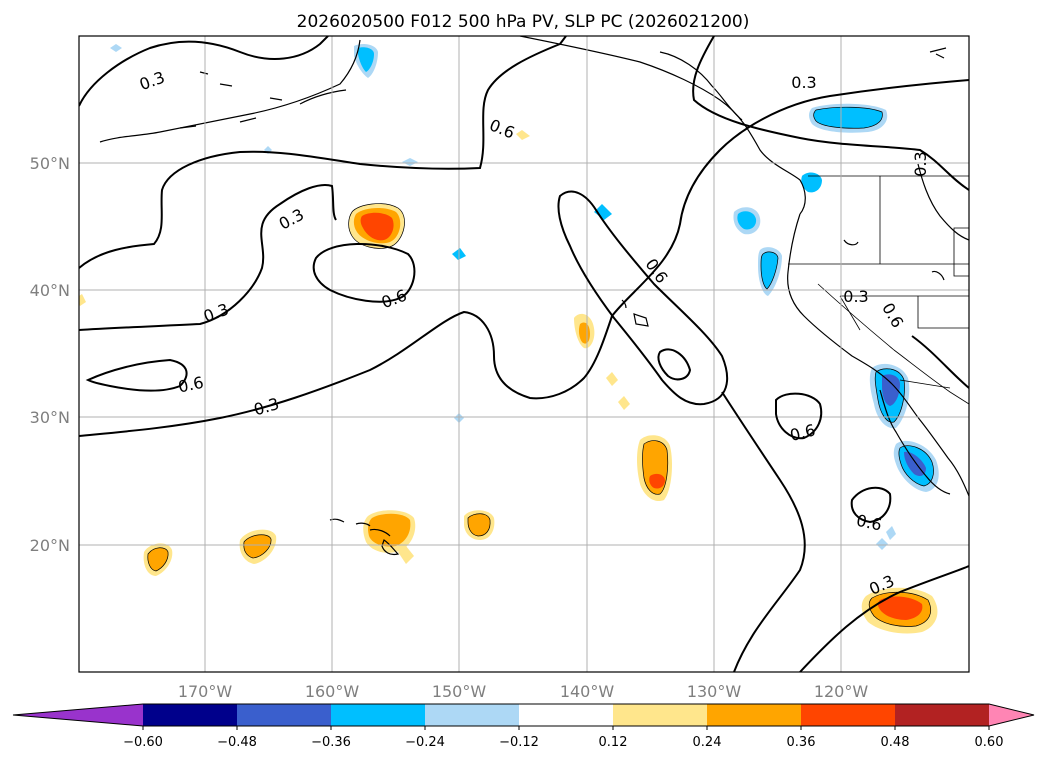 The image size is (1047, 765). Describe the element at coordinates (50, 354) in the screenshot. I see `latitude-labels: 50°N 40°N 30°N 20°N` at that location.